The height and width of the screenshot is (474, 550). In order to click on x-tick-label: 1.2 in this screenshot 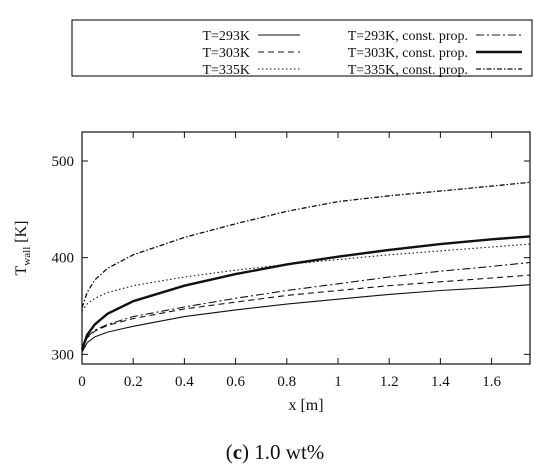, I will do `click(389, 382)`.